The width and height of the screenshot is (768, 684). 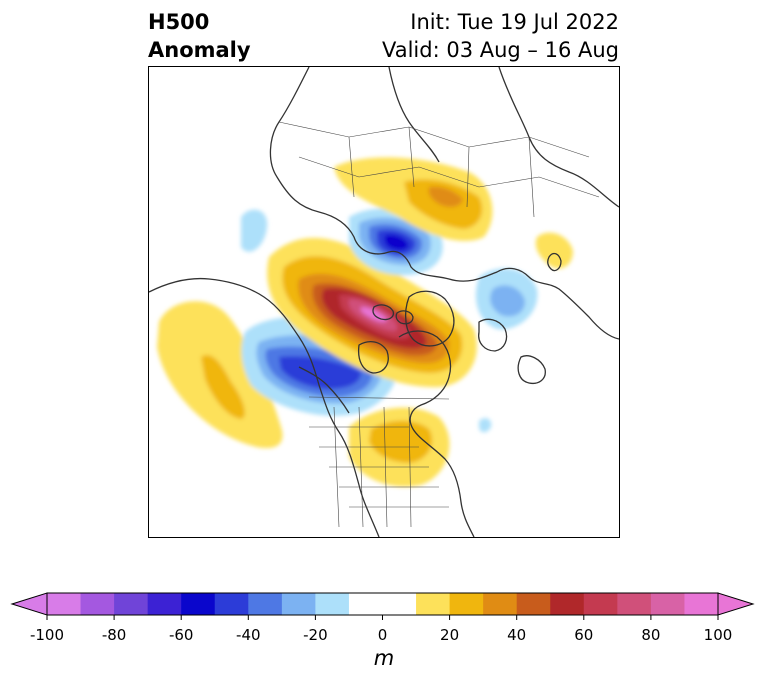 I want to click on colorbar-tick-label: -40, so click(x=248, y=635).